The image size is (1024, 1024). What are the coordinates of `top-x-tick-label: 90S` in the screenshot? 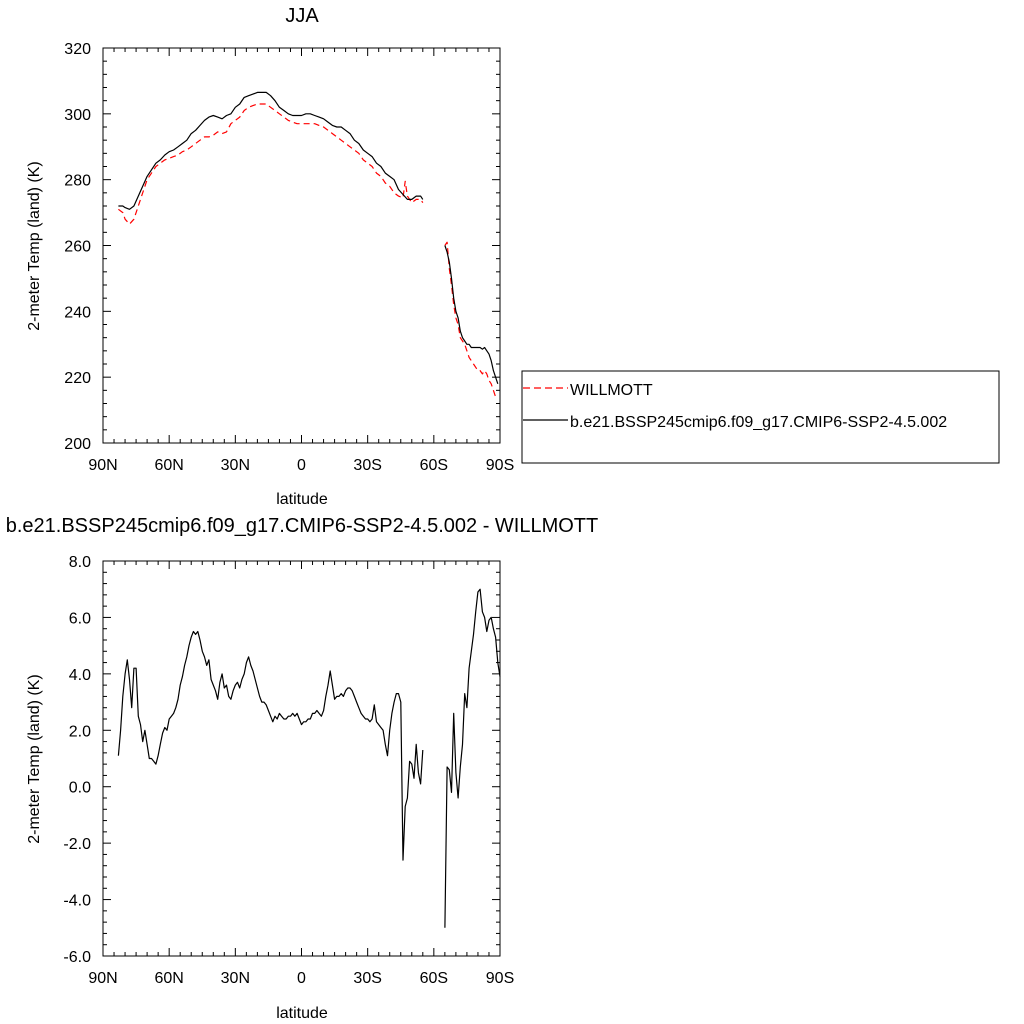 It's located at (500, 465).